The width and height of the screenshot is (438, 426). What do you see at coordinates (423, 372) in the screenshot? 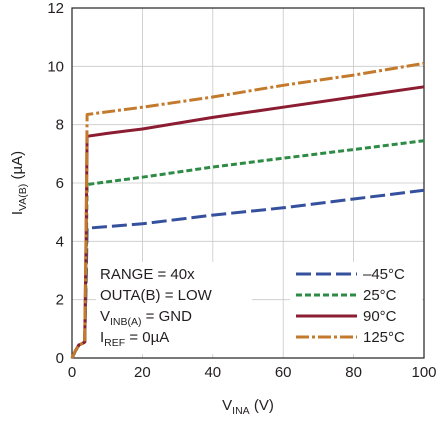
I see `x-tick-label: 100` at bounding box center [423, 372].